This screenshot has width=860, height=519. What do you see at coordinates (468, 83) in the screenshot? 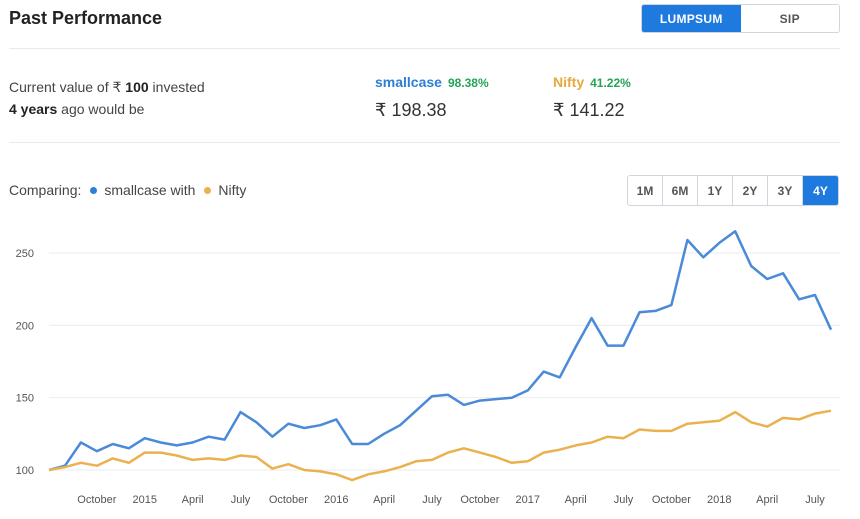
I see `smallcase-return: 98.38%` at bounding box center [468, 83].